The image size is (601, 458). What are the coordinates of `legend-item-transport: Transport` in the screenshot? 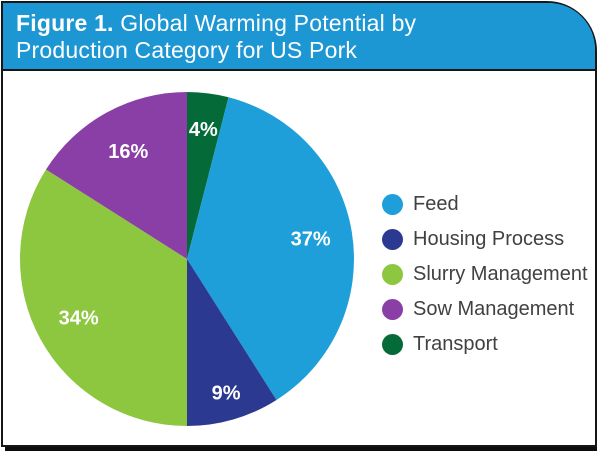 It's located at (485, 344).